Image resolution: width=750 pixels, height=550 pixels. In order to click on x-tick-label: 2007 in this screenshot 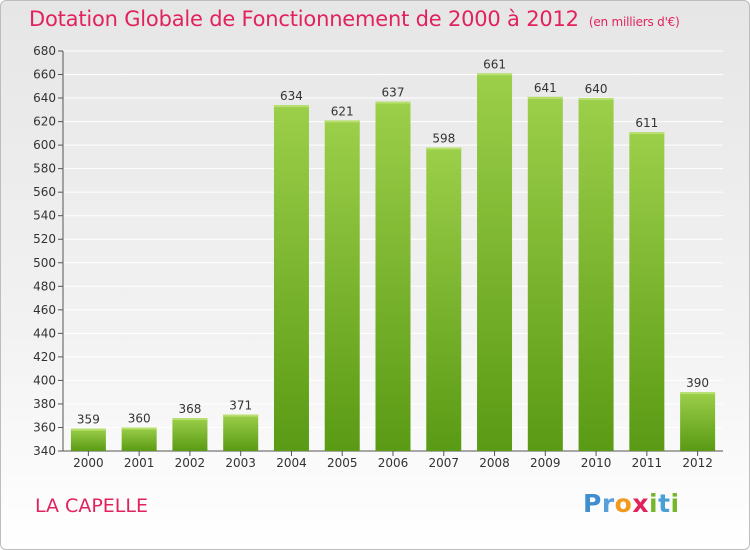, I will do `click(443, 463)`.